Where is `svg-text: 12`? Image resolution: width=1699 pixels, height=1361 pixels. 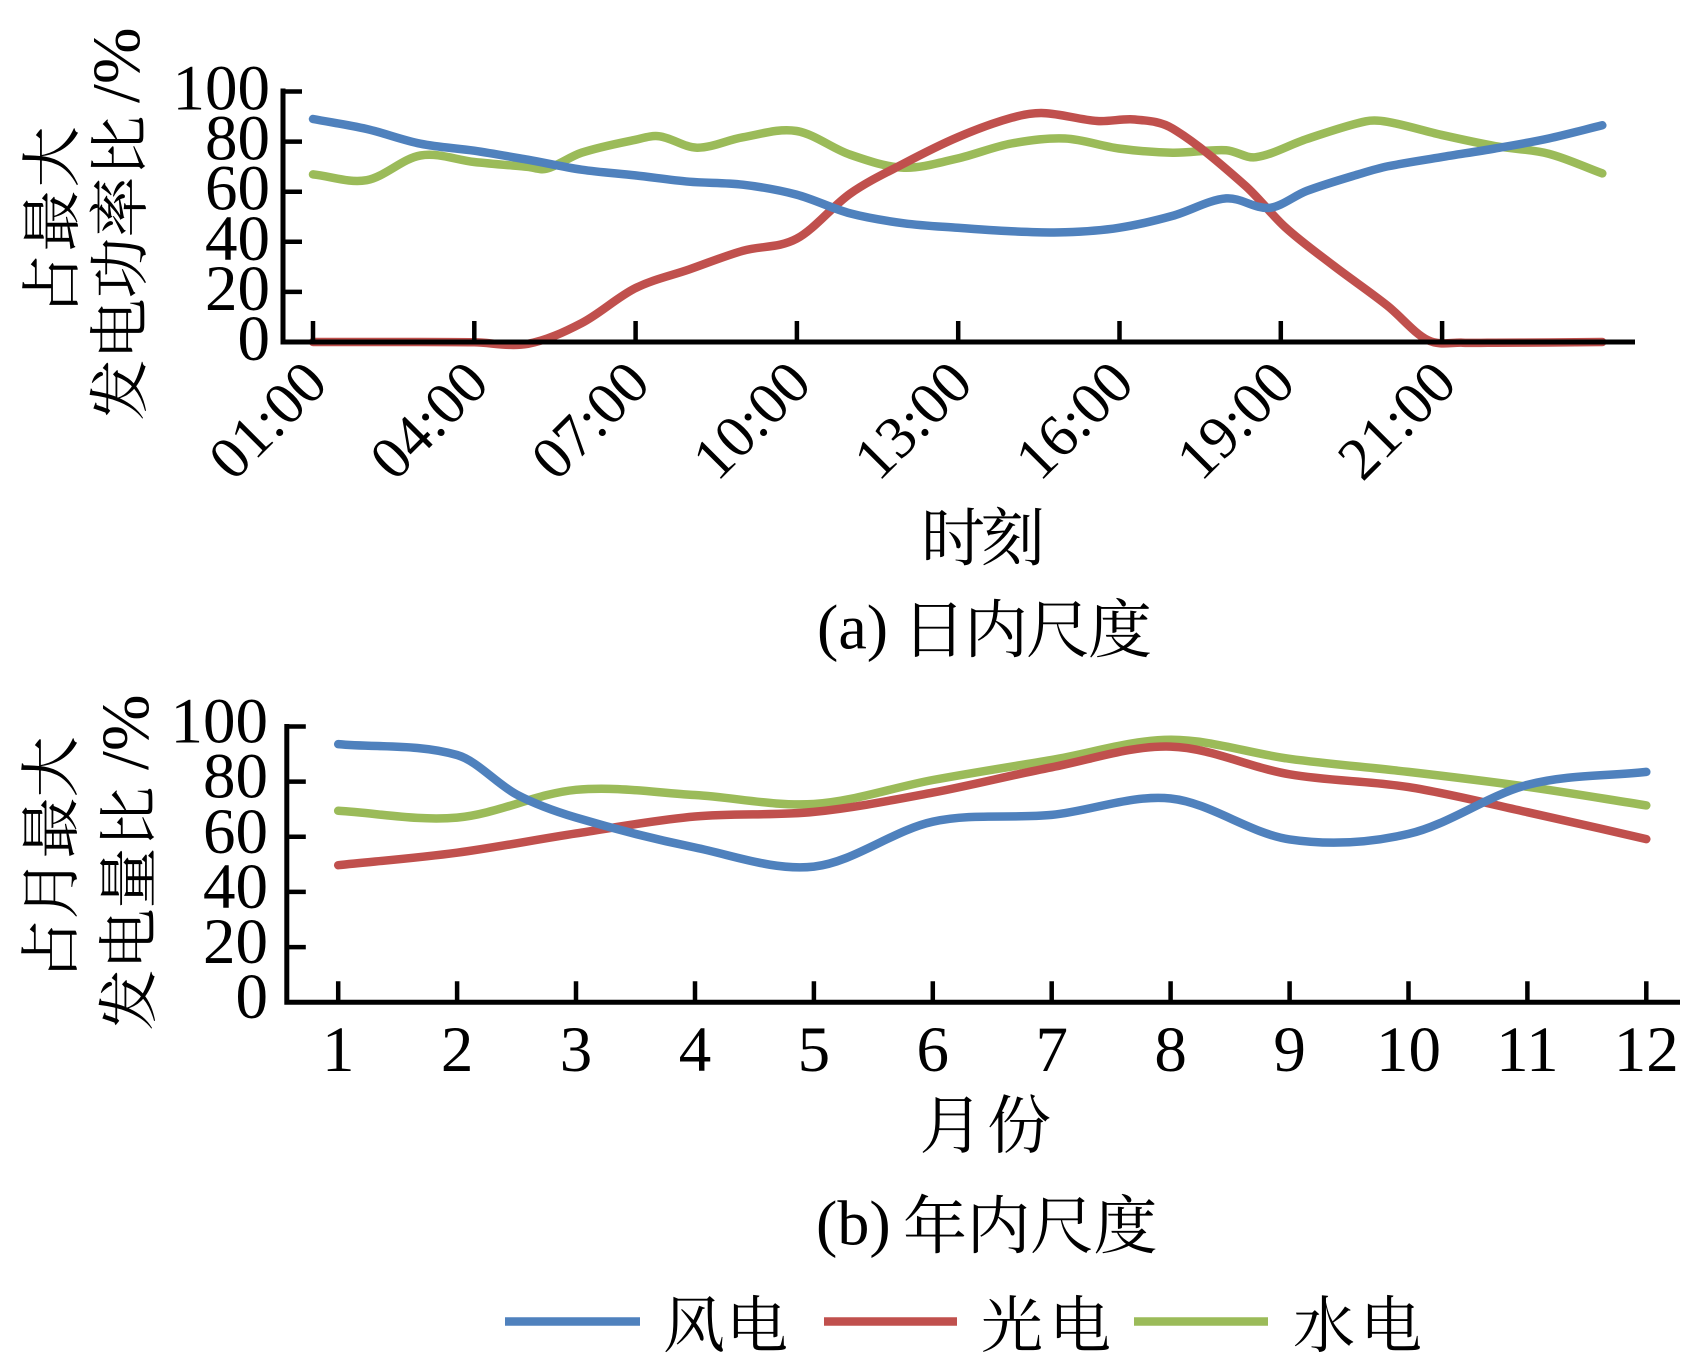 svg-text: 12 is located at coordinates (1646, 1050).